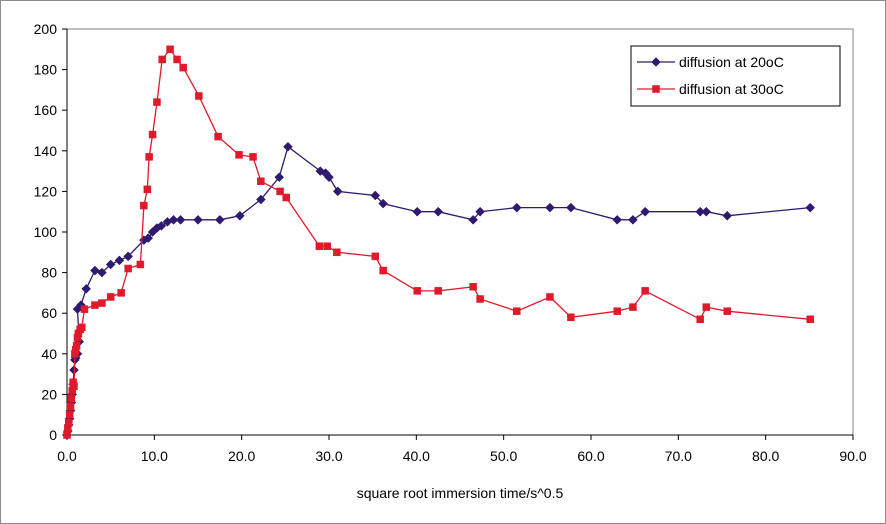 The height and width of the screenshot is (524, 886). What do you see at coordinates (731, 62) in the screenshot?
I see `legend-label: diffusion at 20oC` at bounding box center [731, 62].